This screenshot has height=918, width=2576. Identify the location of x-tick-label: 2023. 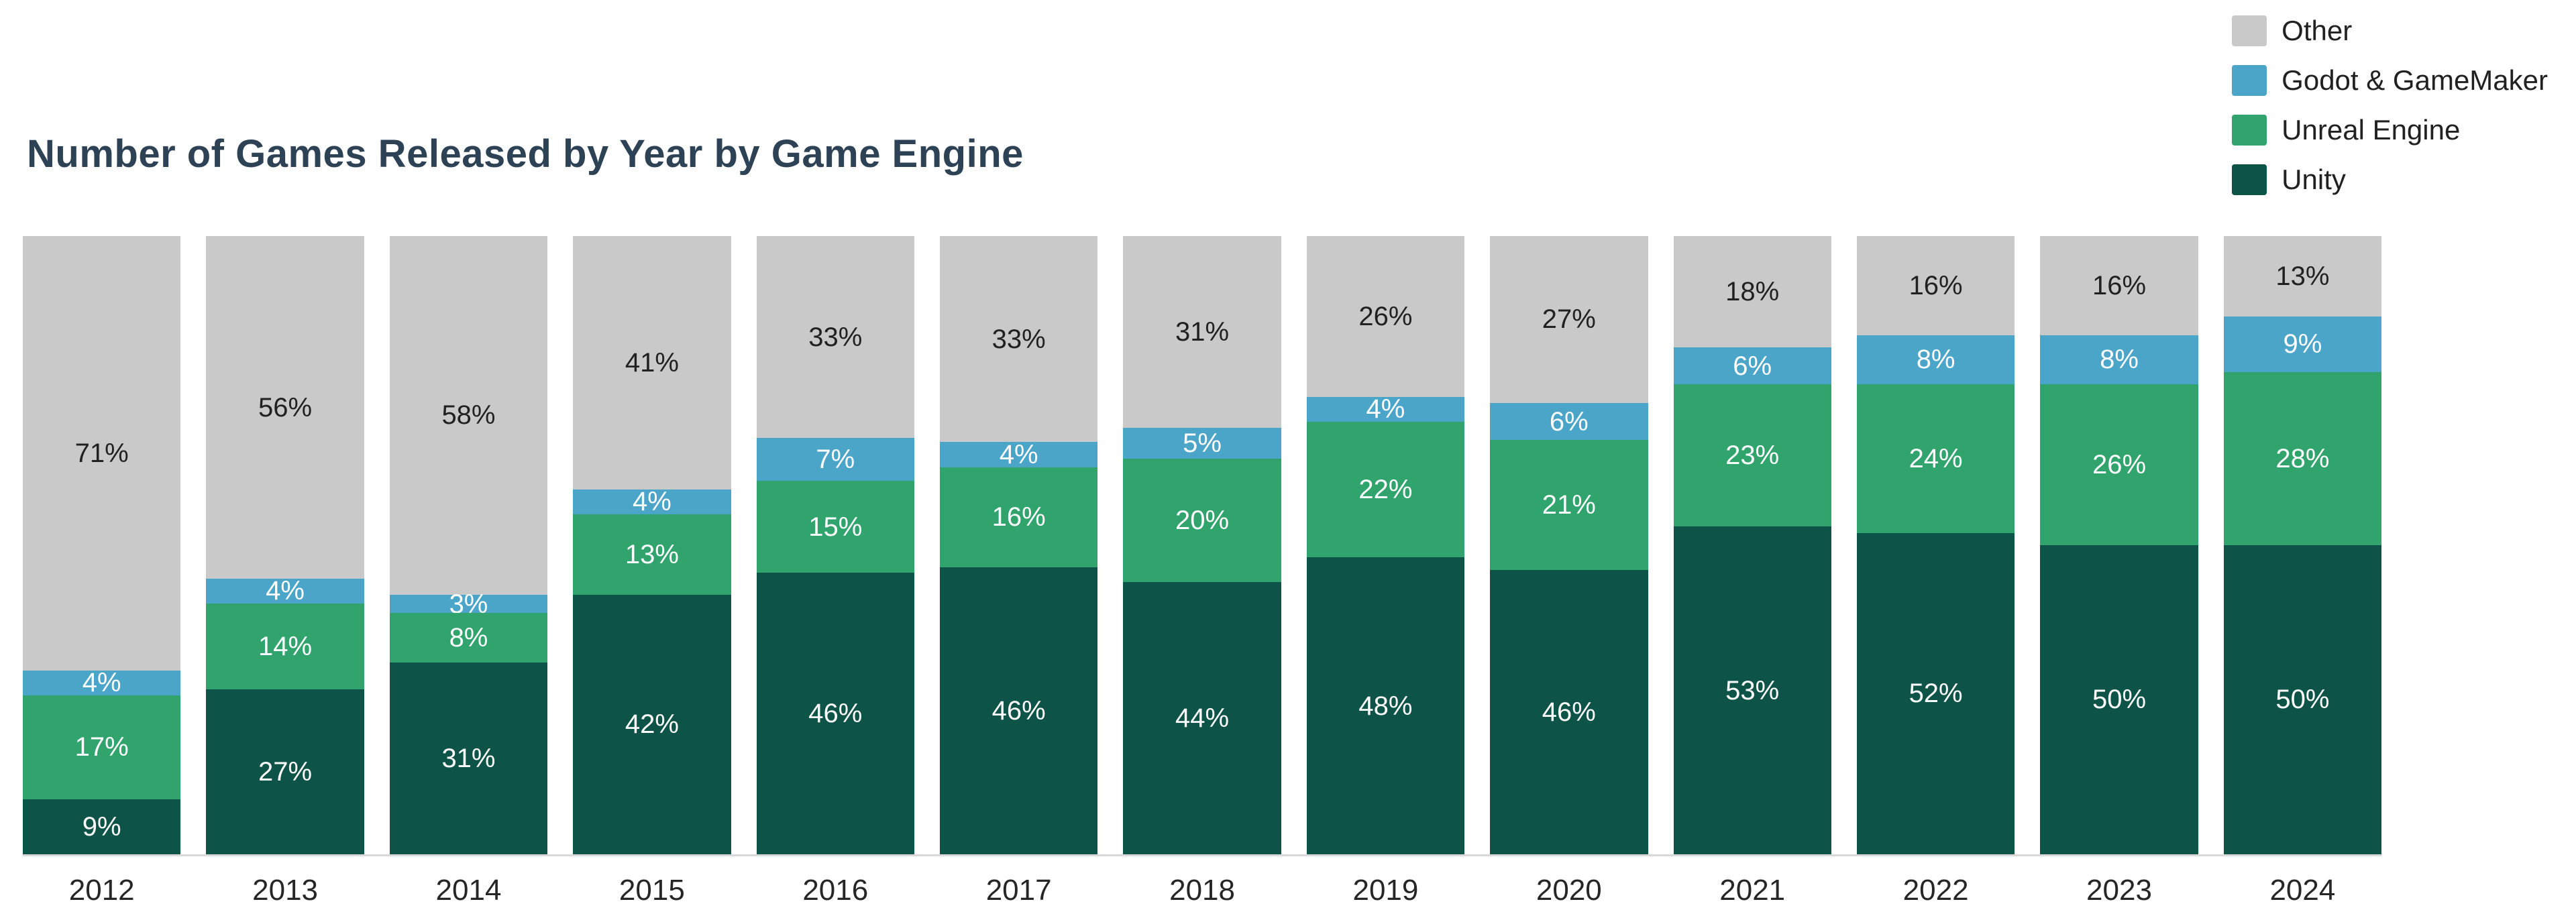
(2119, 891).